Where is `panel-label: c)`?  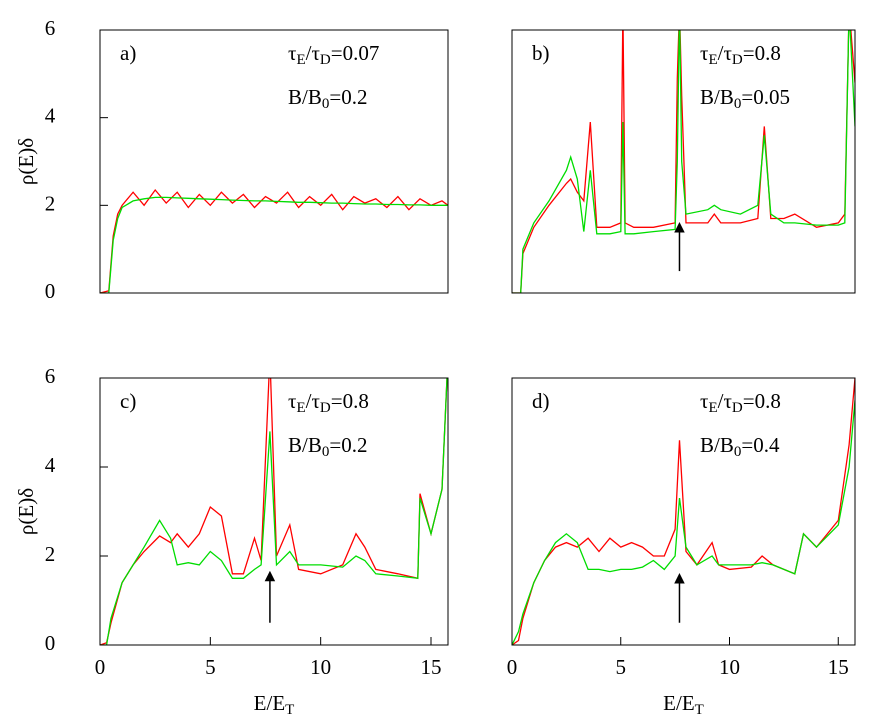 panel-label: c) is located at coordinates (128, 401).